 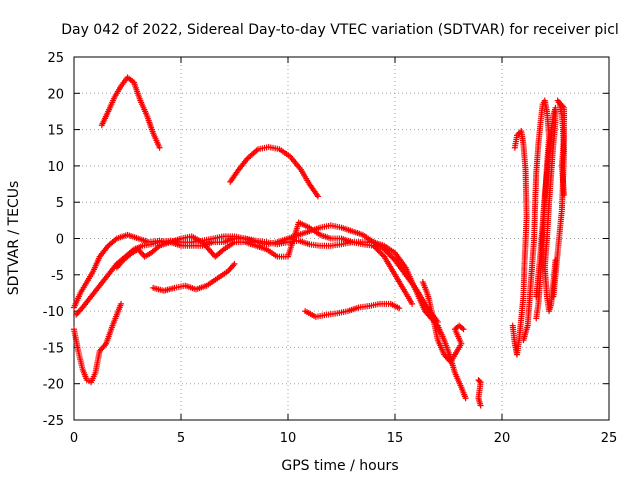 I want to click on y-tick-label: 25, so click(x=55, y=58).